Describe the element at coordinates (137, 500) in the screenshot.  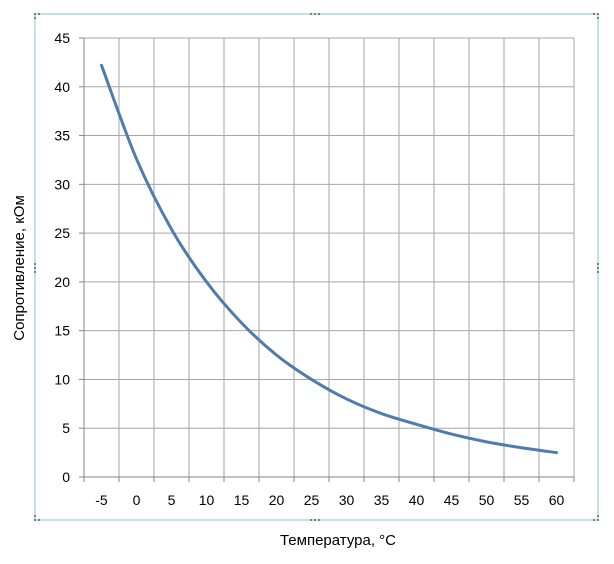
I see `x-tick-label: 0` at that location.